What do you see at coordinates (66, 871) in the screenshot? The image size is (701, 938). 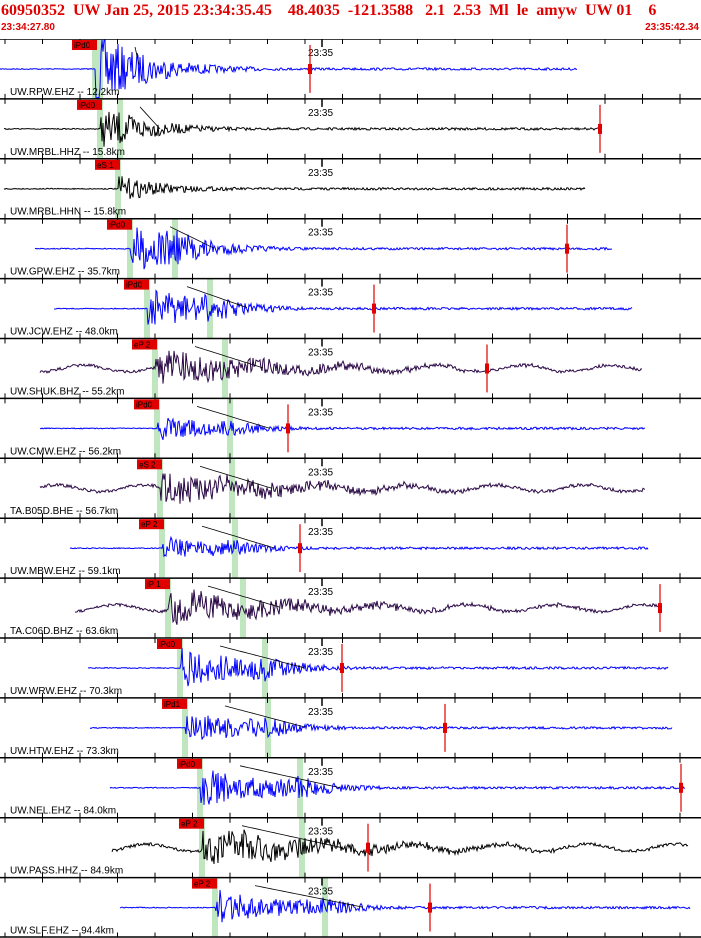 I see `station-label: UW.PASS.HHZ -- 84.9km` at bounding box center [66, 871].